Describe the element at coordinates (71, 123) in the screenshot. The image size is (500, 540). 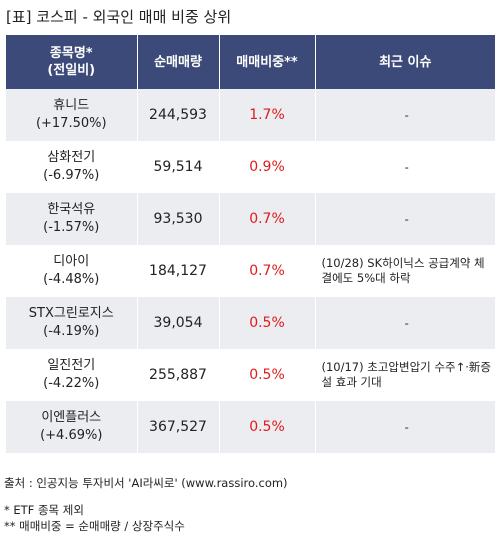
I see `stock-change: (+17.50%)` at that location.